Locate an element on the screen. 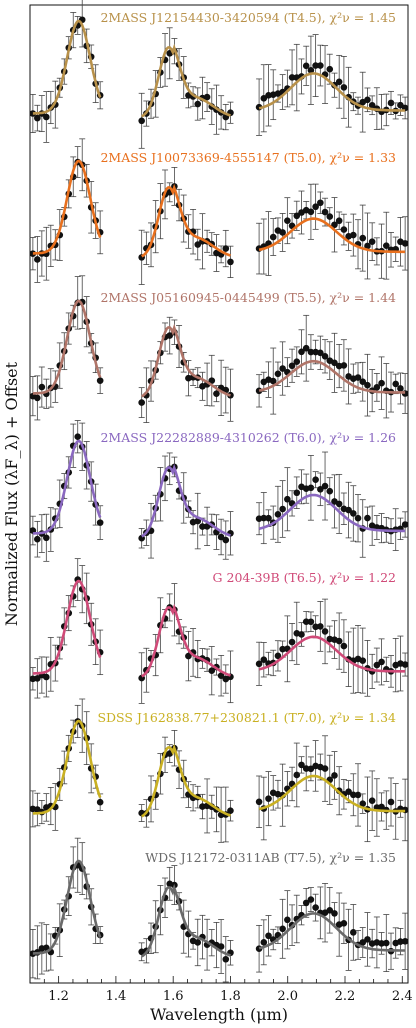 This screenshot has width=416, height=1028. x-tick-label: 1.2 is located at coordinates (58, 996).